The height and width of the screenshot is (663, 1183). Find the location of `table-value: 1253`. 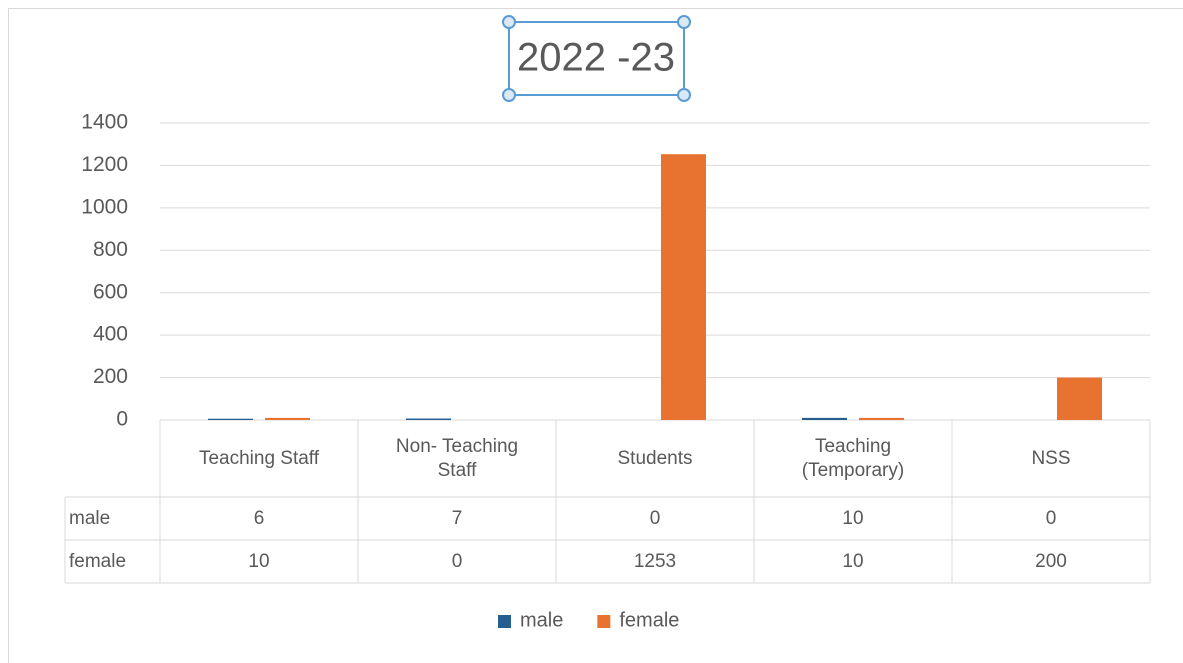

table-value: 1253 is located at coordinates (655, 561).